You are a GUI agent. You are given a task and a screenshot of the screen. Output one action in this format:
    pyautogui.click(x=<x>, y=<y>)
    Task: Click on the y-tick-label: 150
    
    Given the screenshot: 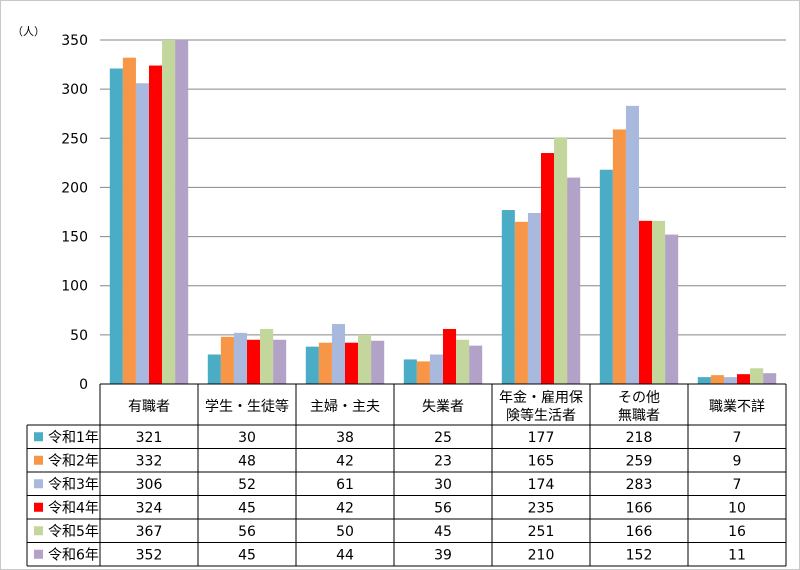 What is the action you would take?
    pyautogui.click(x=74, y=238)
    